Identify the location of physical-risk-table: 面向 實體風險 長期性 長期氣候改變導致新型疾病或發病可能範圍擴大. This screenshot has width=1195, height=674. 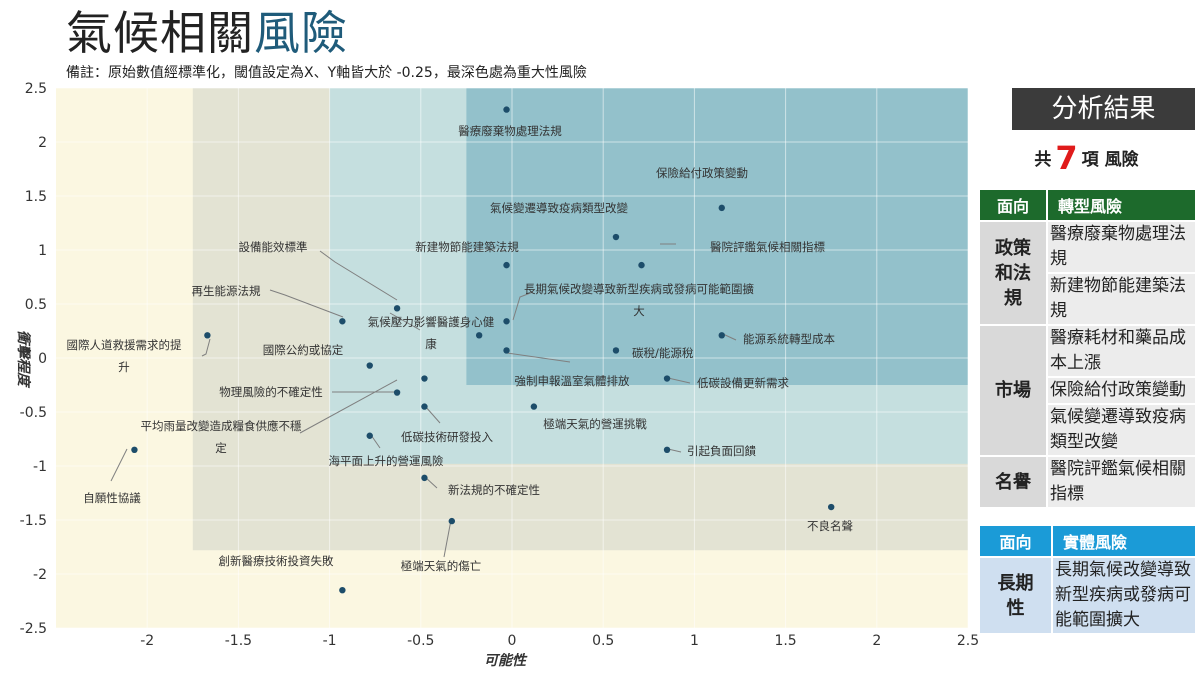
(1086, 579).